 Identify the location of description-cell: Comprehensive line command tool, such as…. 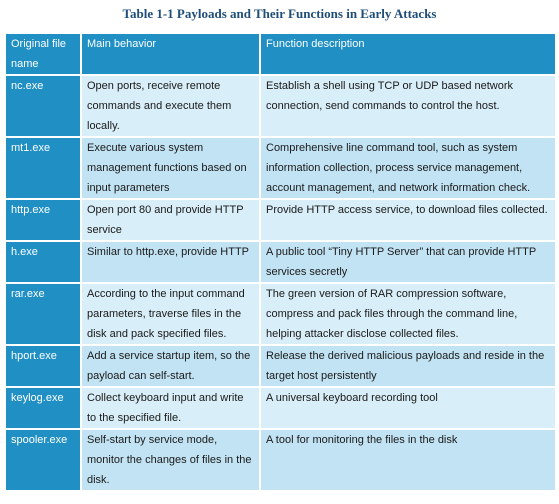
(408, 168).